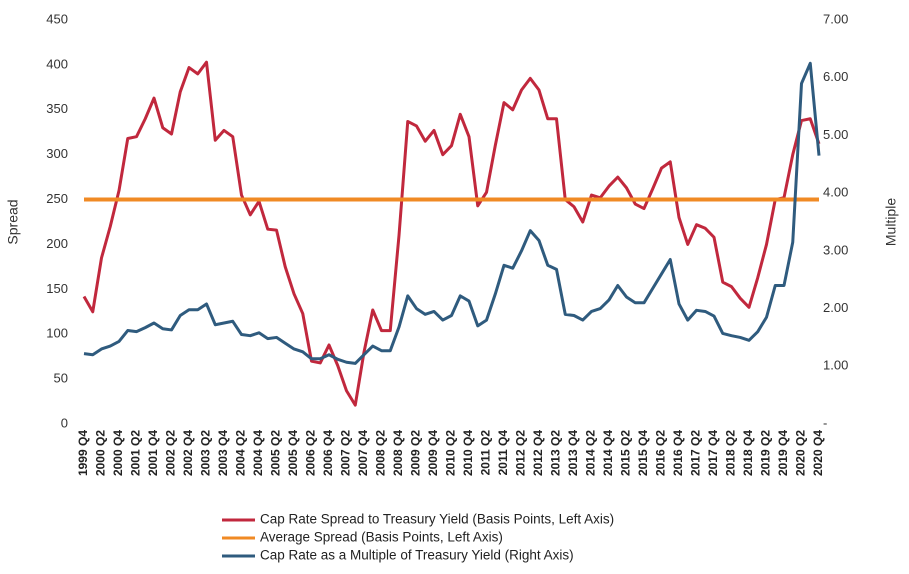 The image size is (909, 574). I want to click on x-tick-label: 2000 Q2, so click(101, 453).